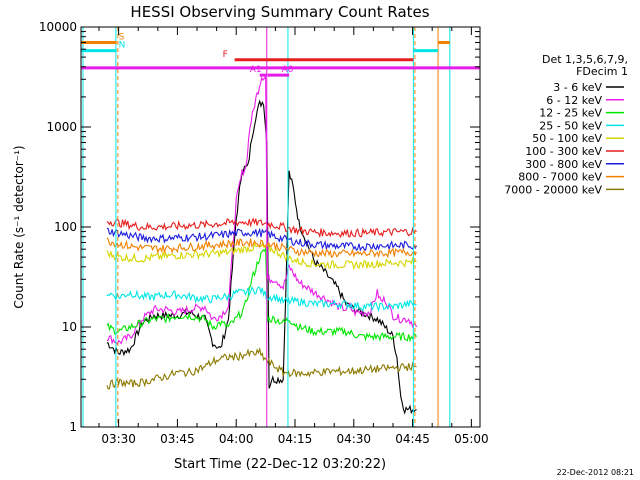 Image resolution: width=640 pixels, height=480 pixels. Describe the element at coordinates (570, 125) in the screenshot. I see `legend-label-3: 25 - 50 keV` at that location.